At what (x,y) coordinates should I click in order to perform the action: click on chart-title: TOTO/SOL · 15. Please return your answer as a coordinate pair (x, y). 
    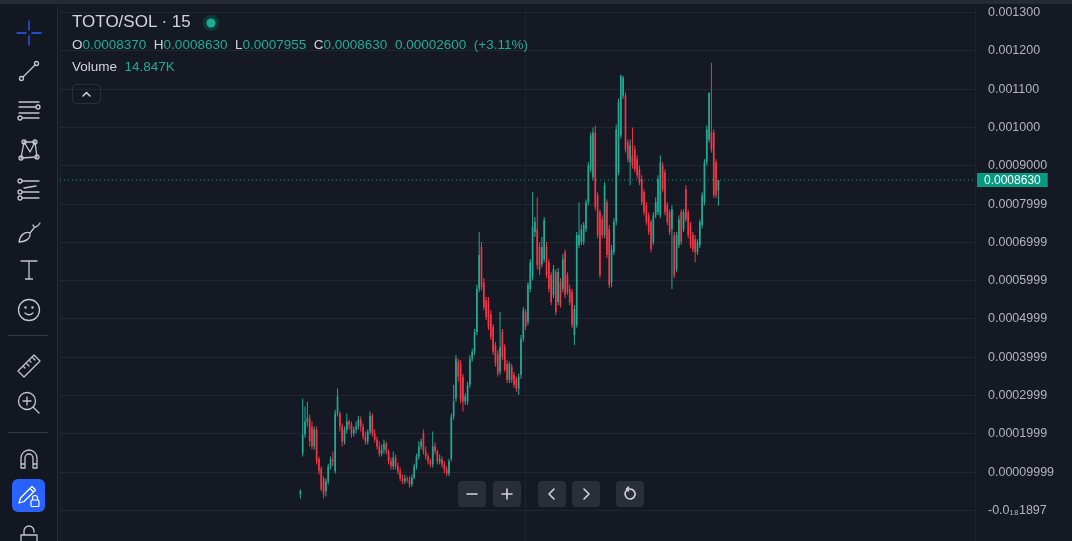
    Looking at the image, I should click on (131, 22).